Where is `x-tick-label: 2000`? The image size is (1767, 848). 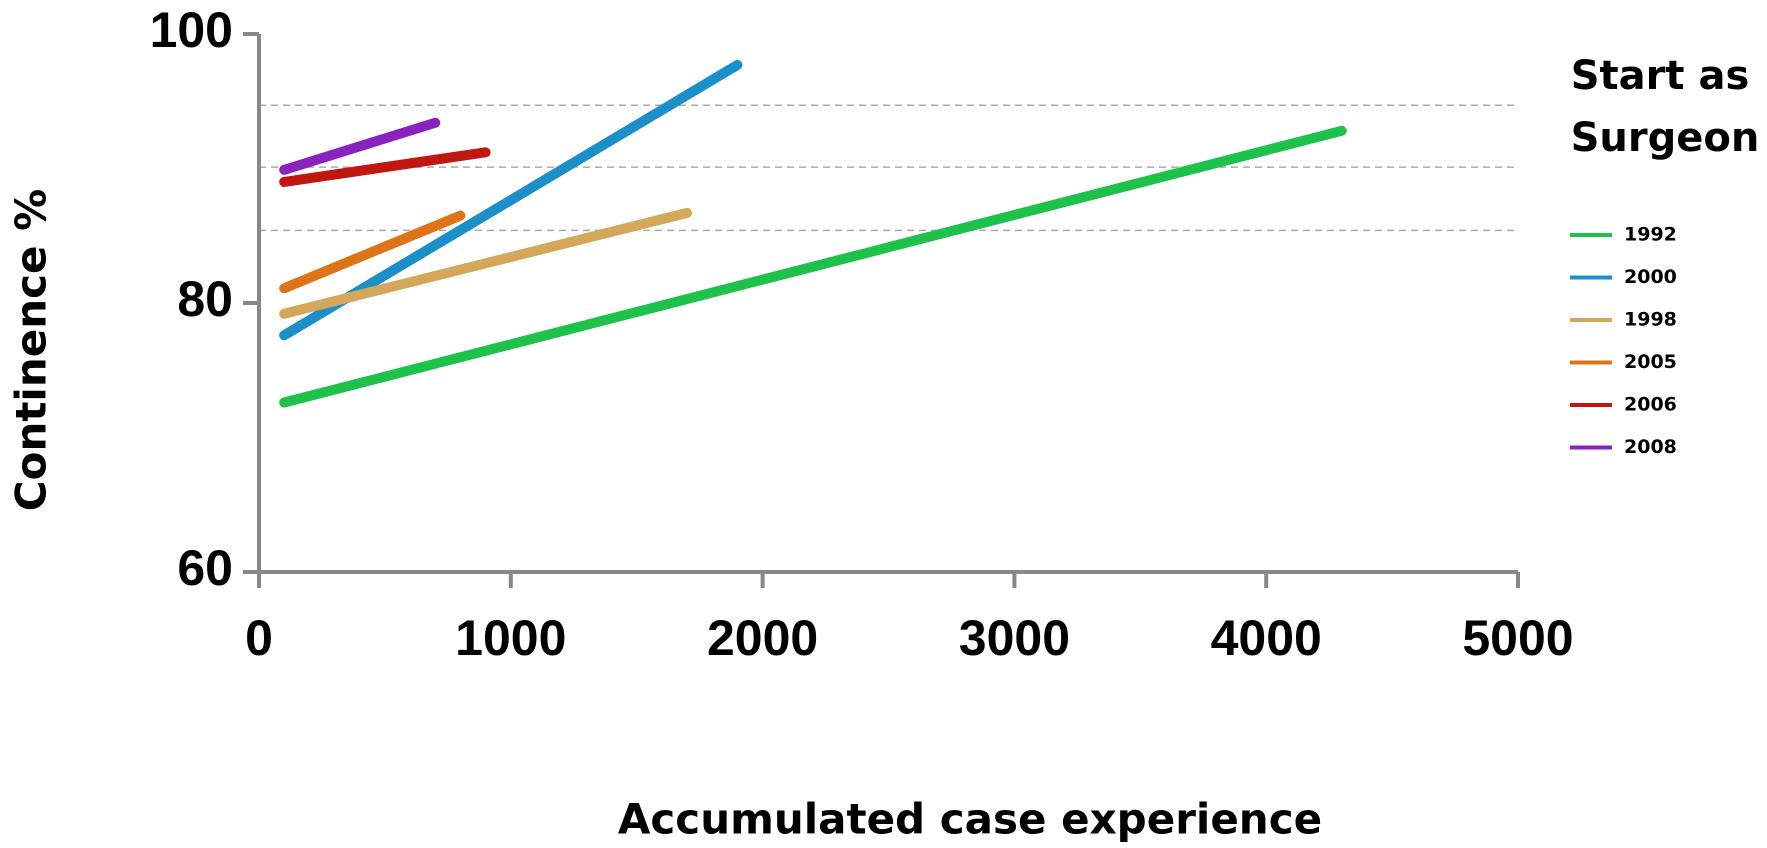 x-tick-label: 2000 is located at coordinates (762, 638).